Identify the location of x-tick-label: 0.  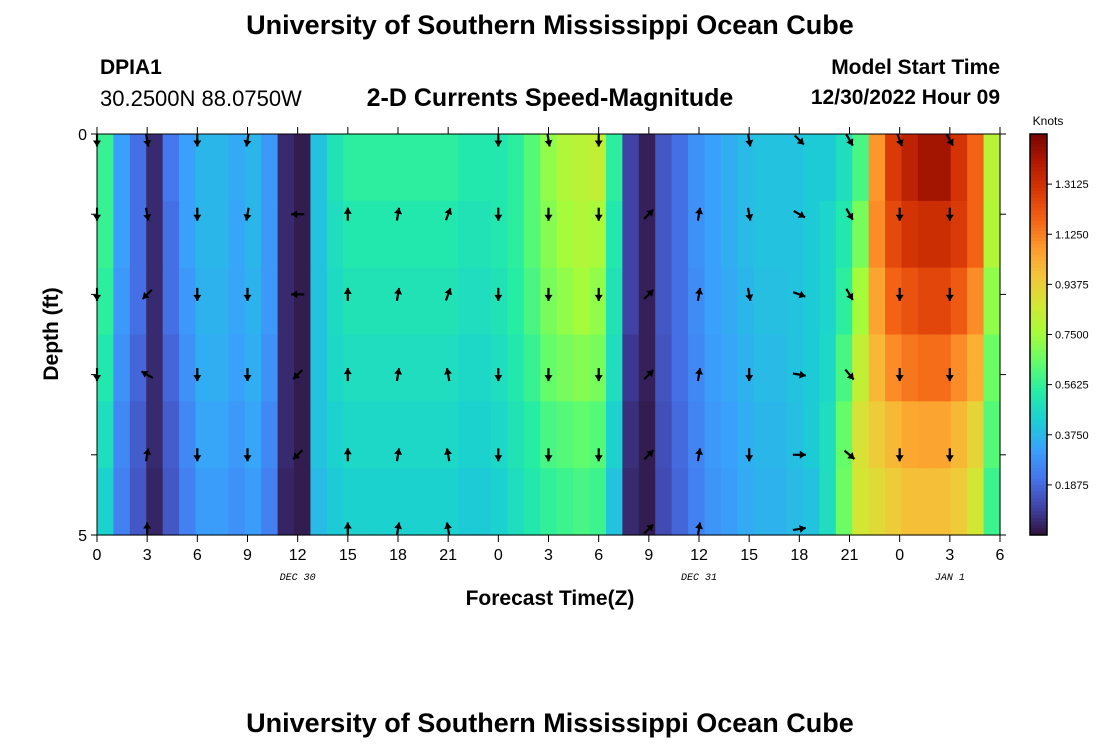
(97, 555).